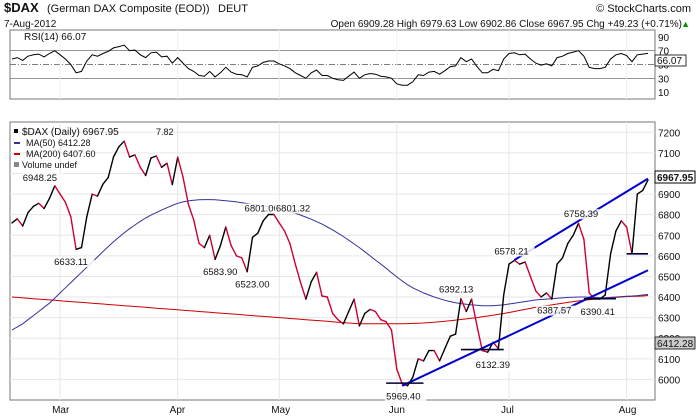 This screenshot has height=418, width=697. I want to click on price-tick-label: 6800, so click(669, 216).